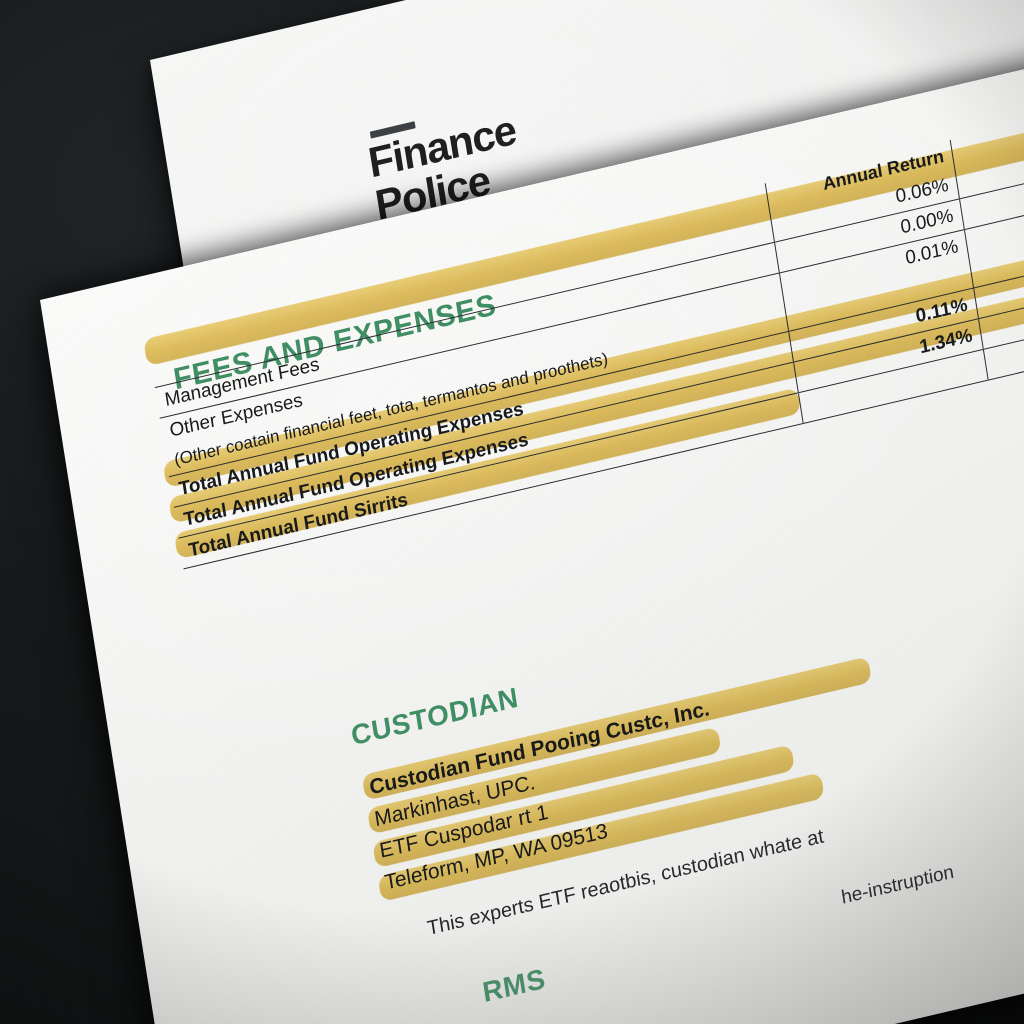  Describe the element at coordinates (514, 985) in the screenshot. I see `section-heading-terms: RMS` at that location.